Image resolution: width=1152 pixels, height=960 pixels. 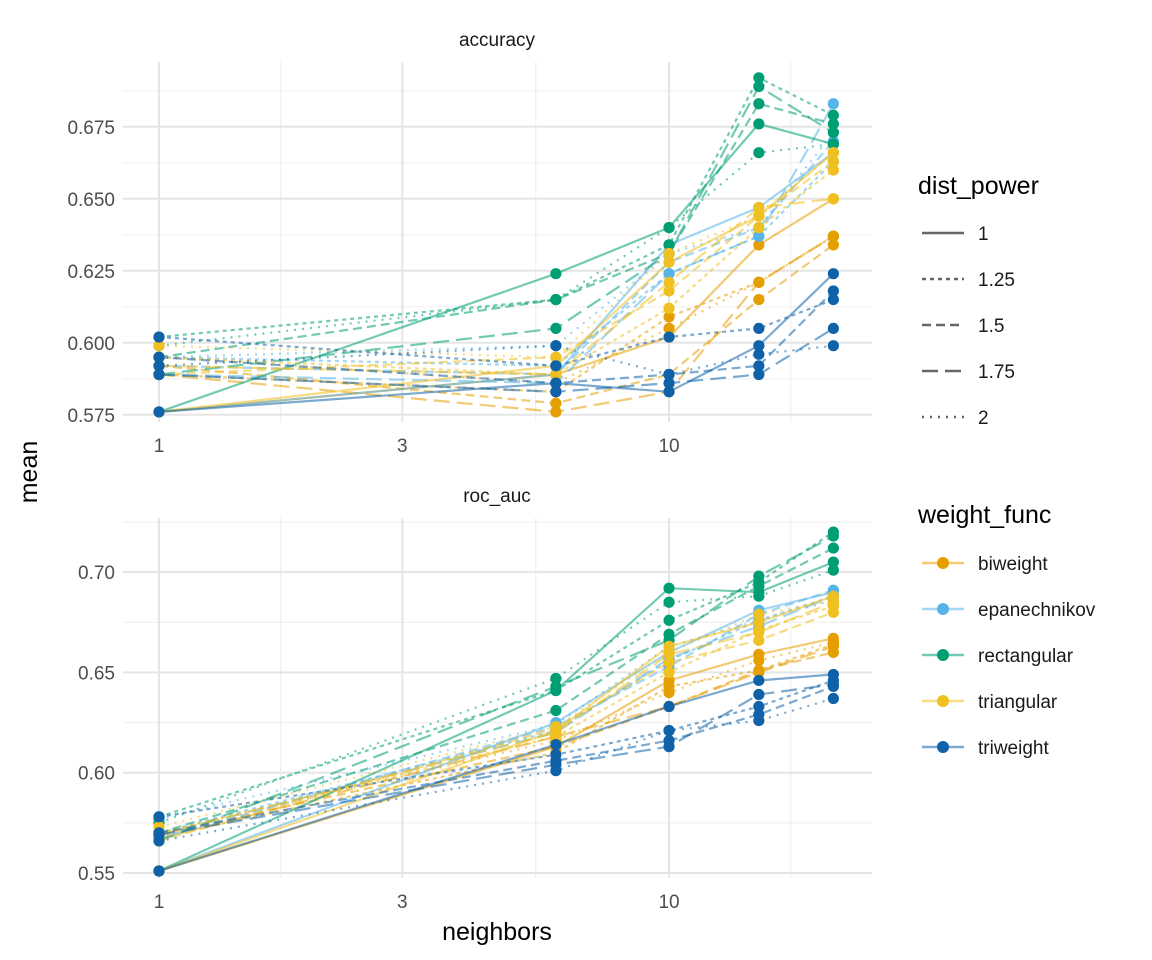 I want to click on y-tick-label: 0.600, so click(x=91, y=344).